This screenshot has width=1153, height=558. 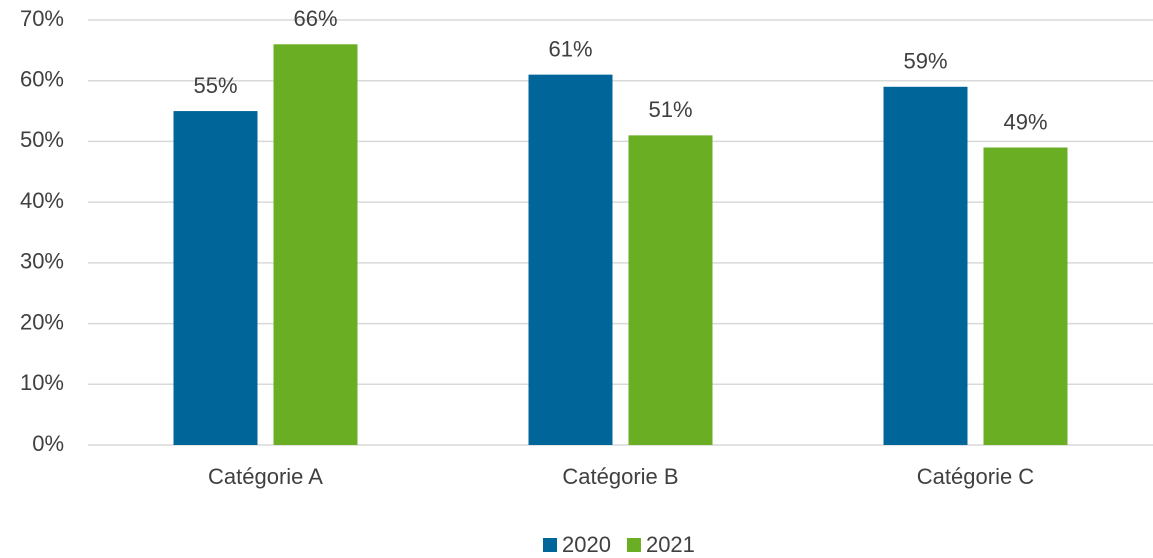 What do you see at coordinates (42, 200) in the screenshot?
I see `y-tick-label: 40%` at bounding box center [42, 200].